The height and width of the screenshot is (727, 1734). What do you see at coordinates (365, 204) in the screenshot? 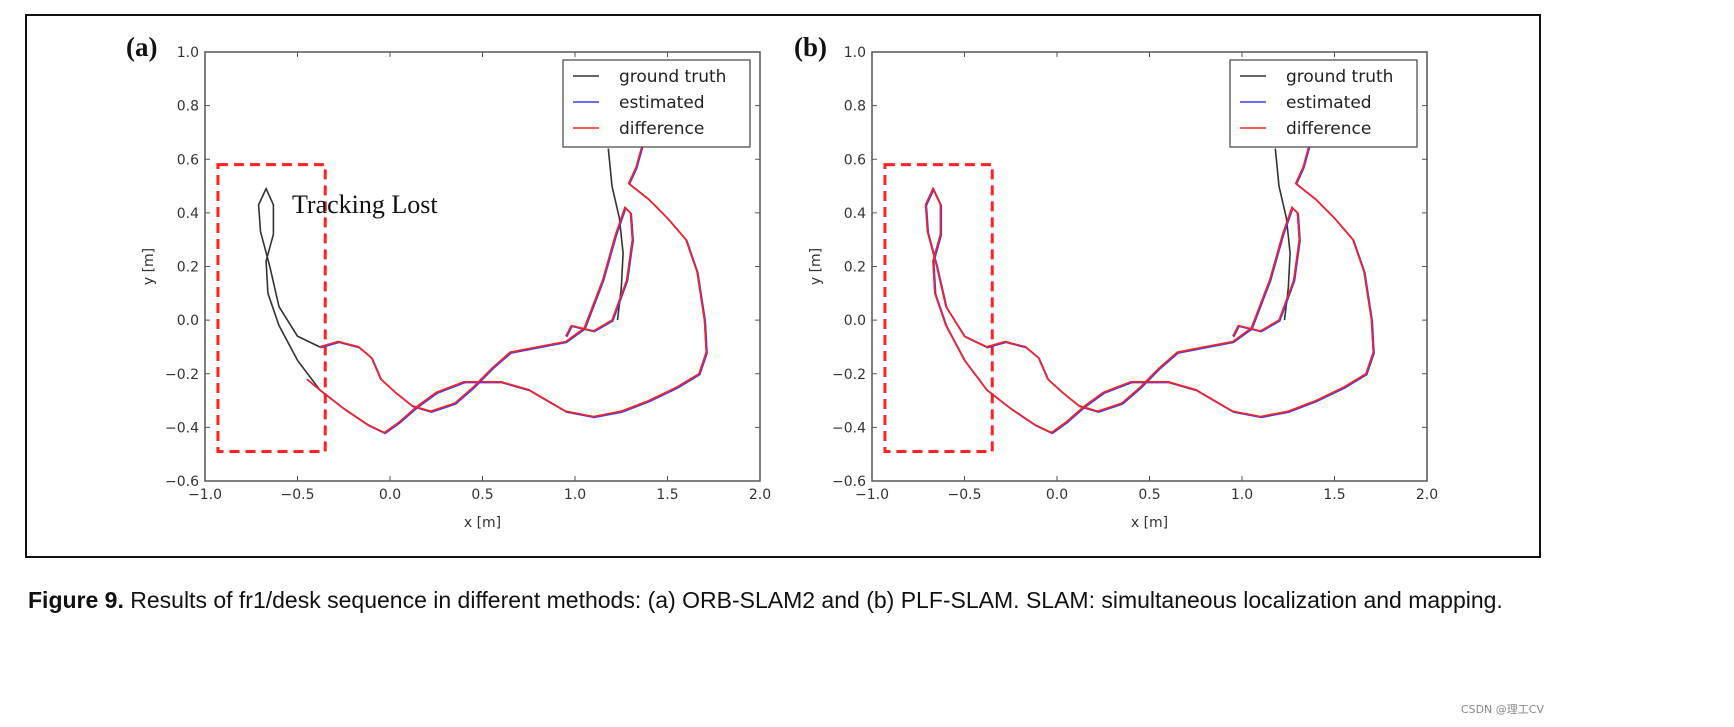
I see `tracking-lost-annotation: Tracking Lost` at bounding box center [365, 204].